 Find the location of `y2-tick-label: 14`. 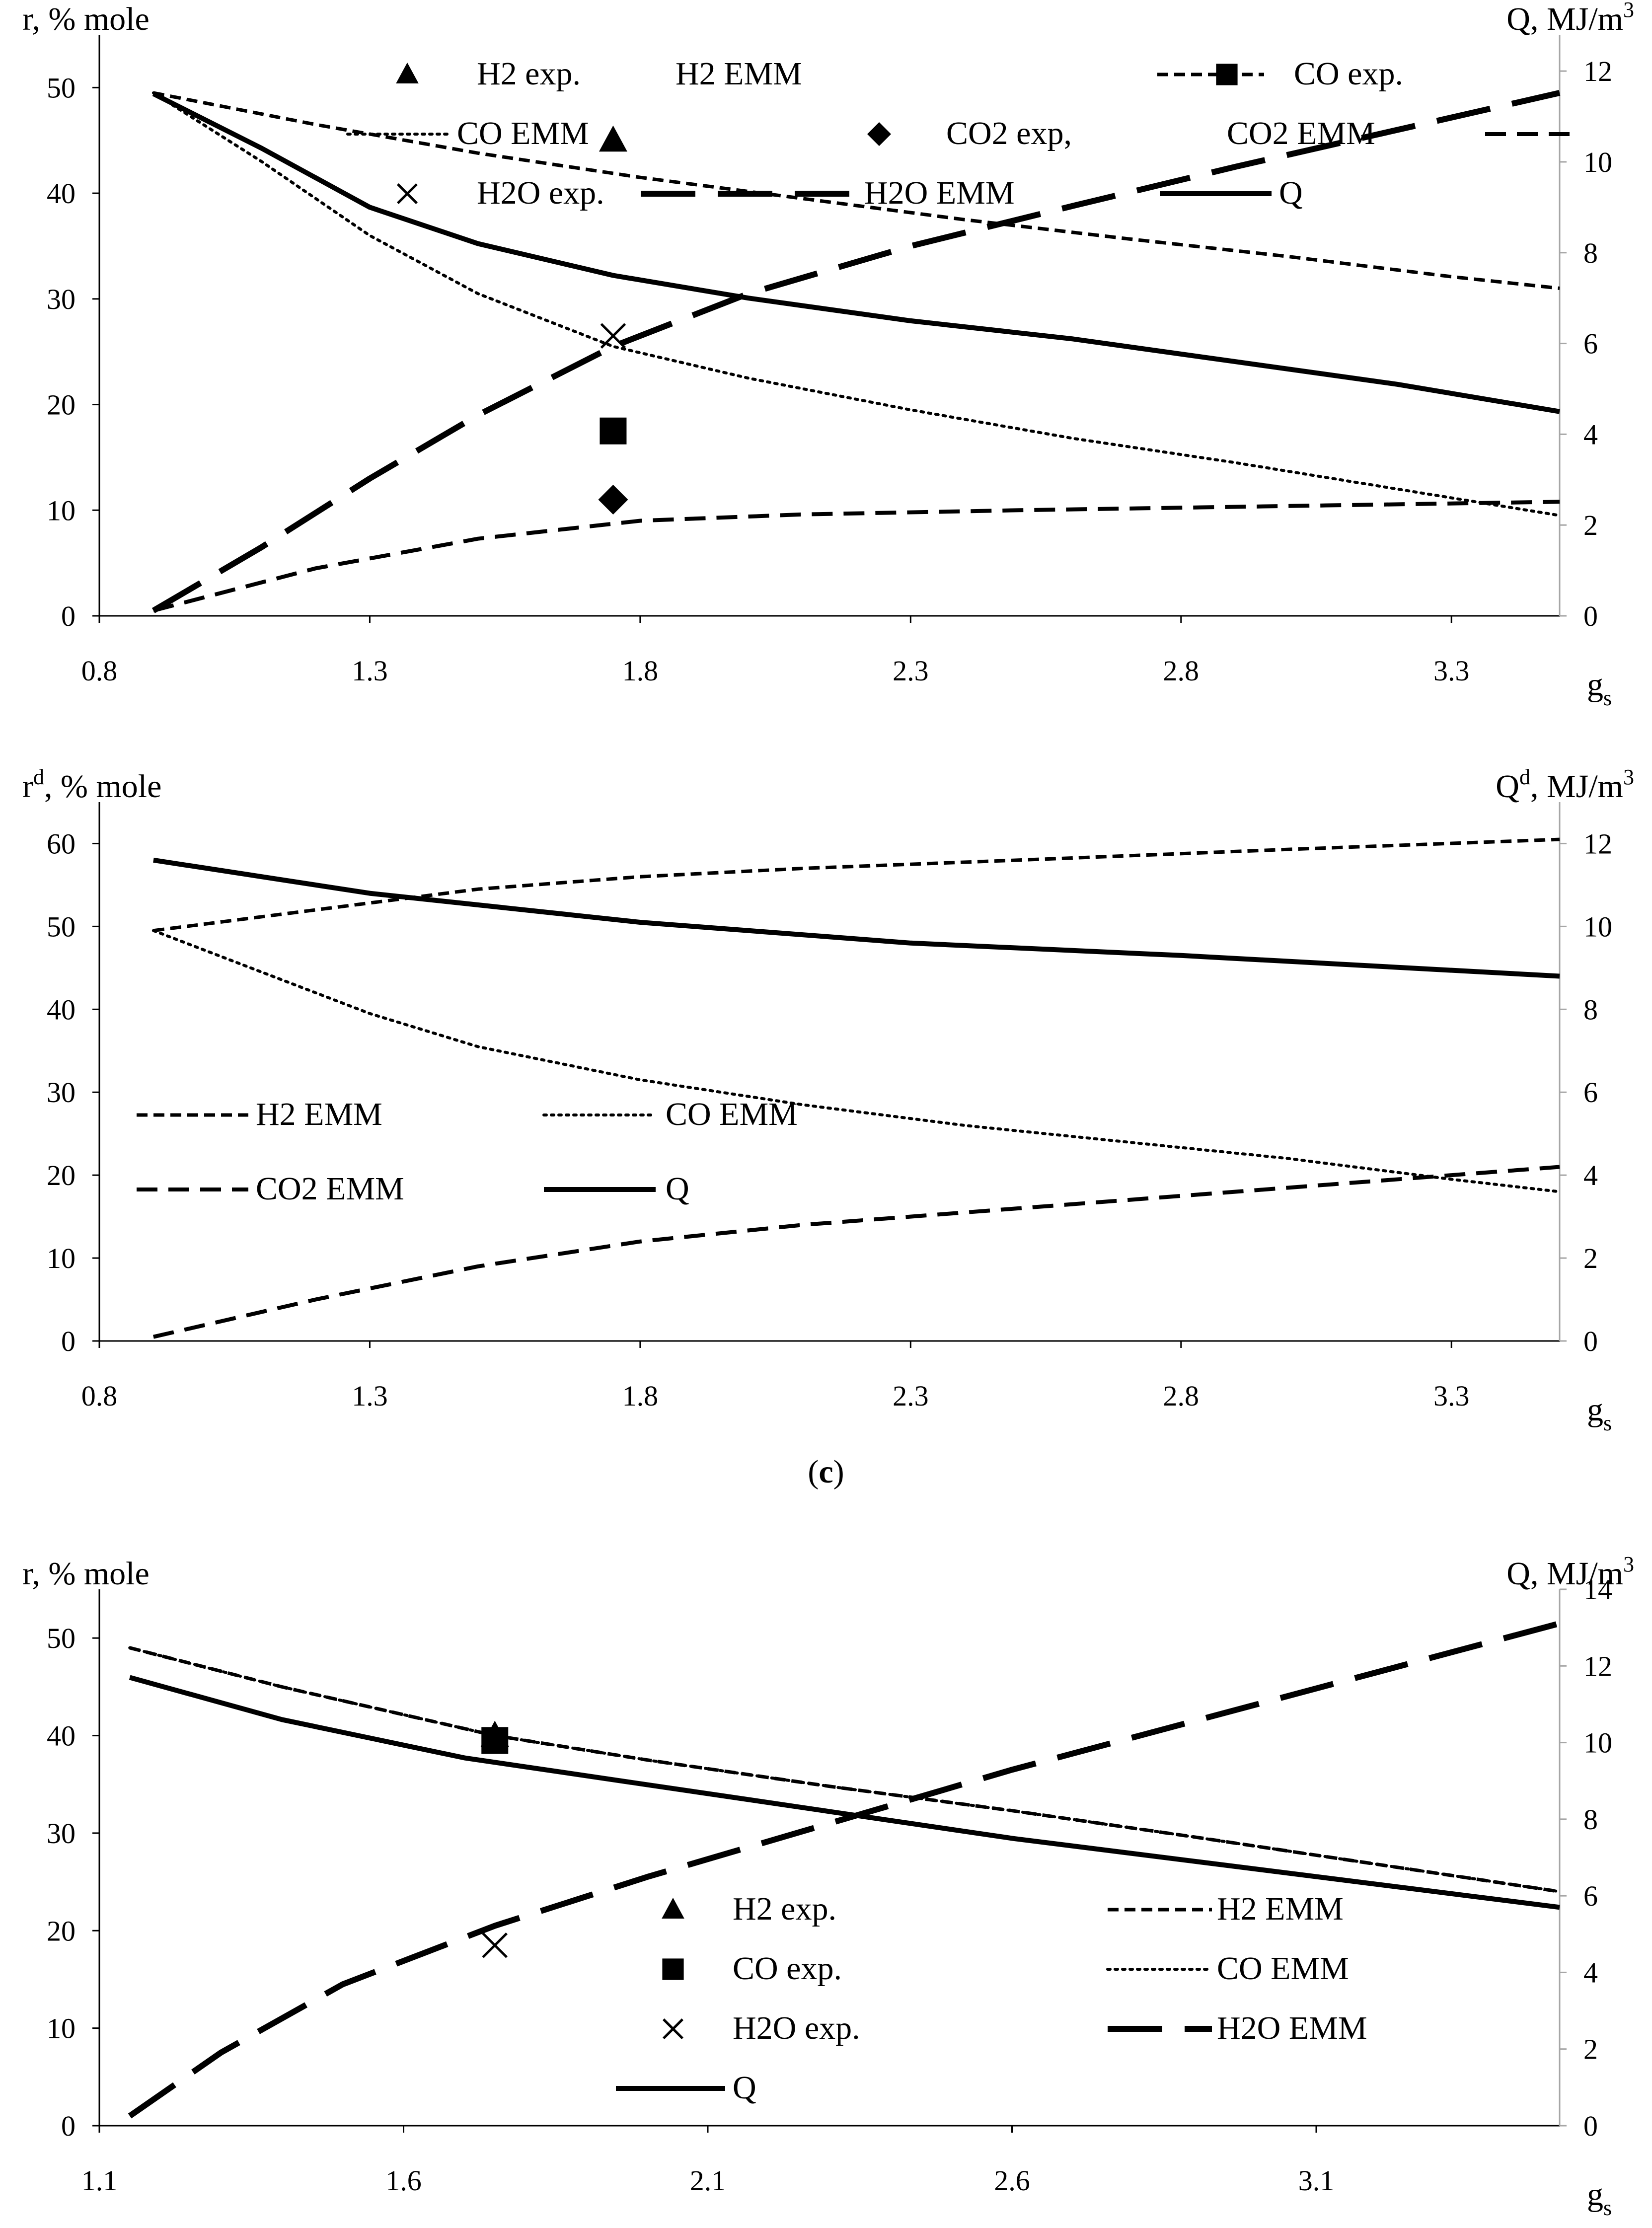

y2-tick-label: 14 is located at coordinates (1598, 1589).